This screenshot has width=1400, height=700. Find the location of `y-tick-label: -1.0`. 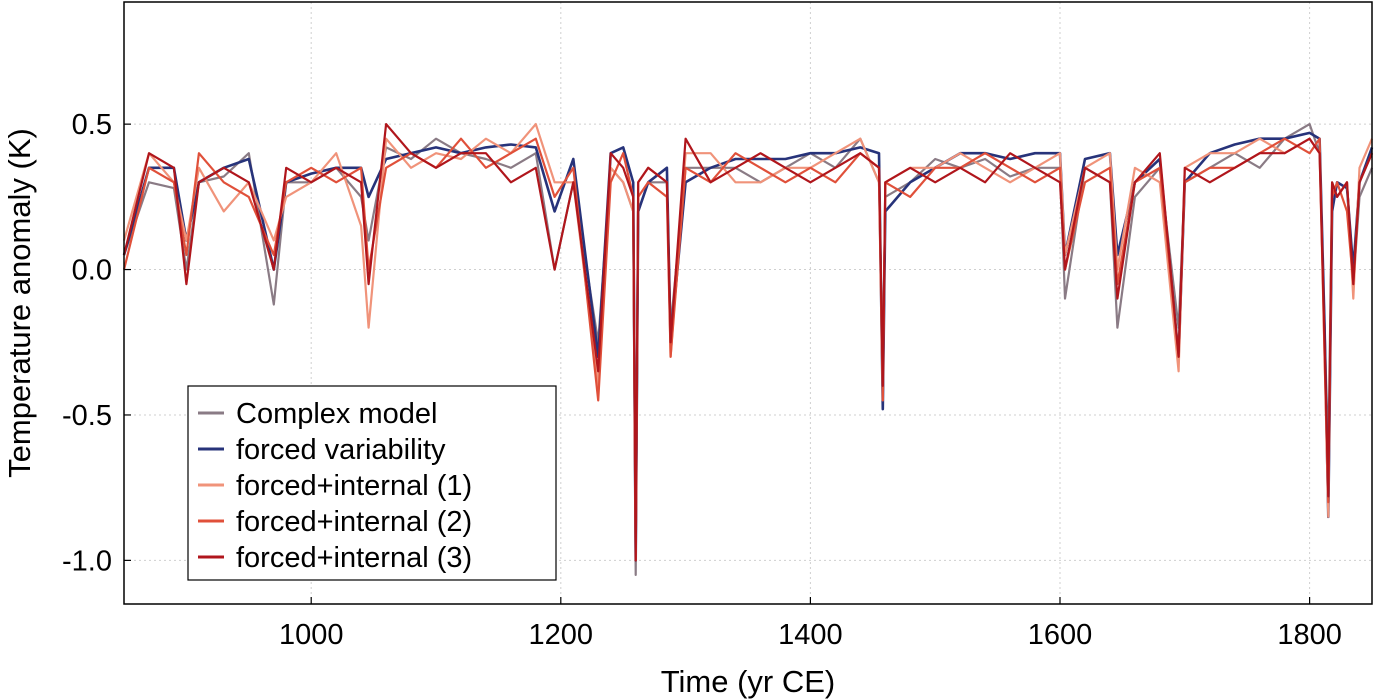

y-tick-label: -1.0 is located at coordinates (87, 561).